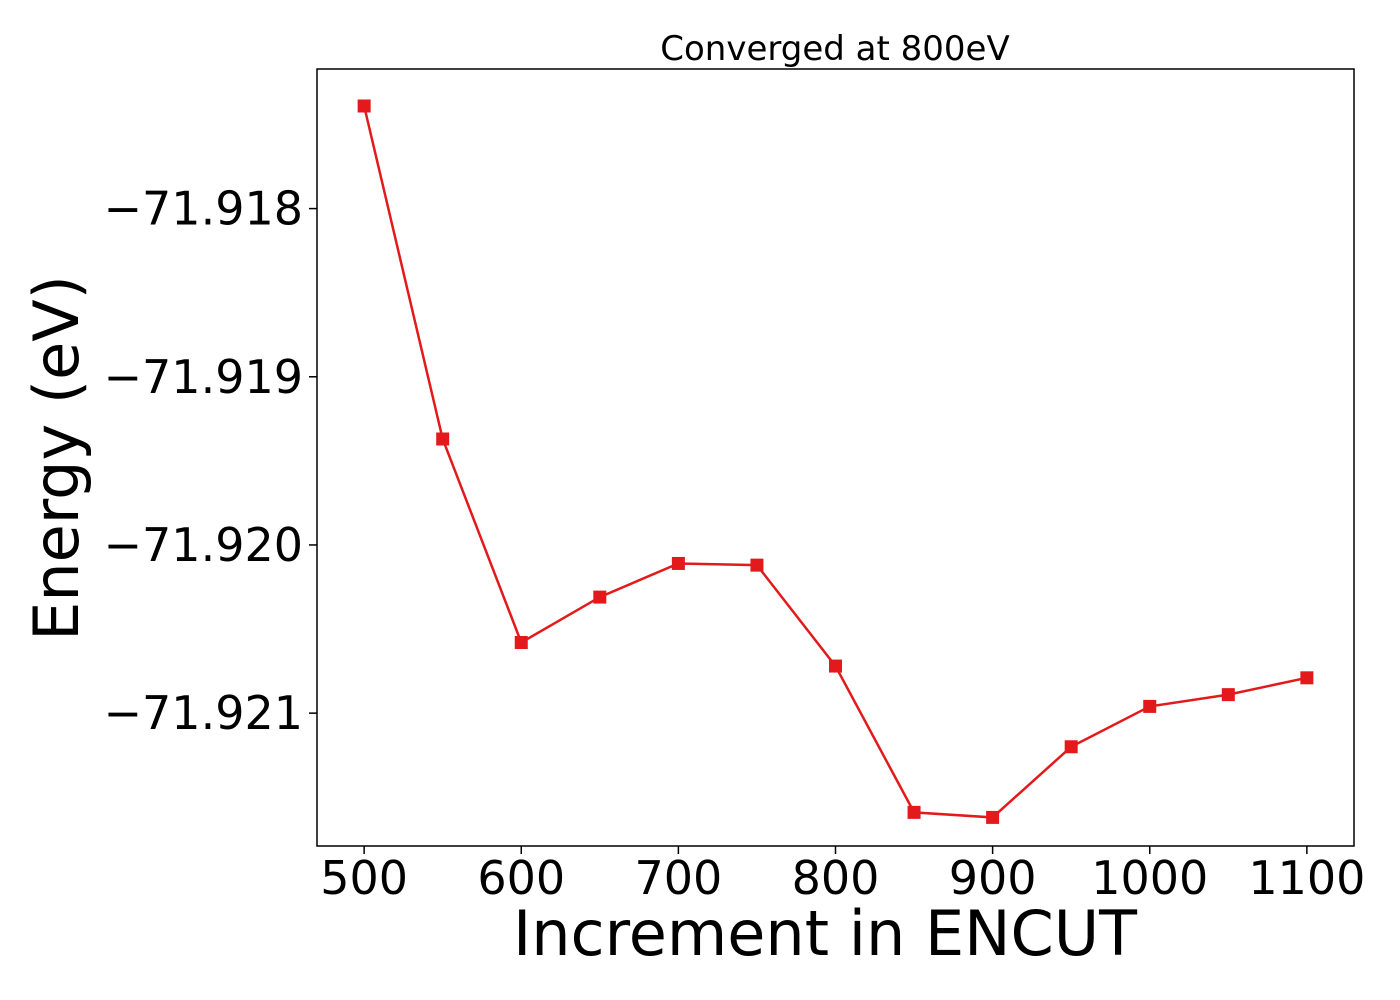  Describe the element at coordinates (204, 209) in the screenshot. I see `y-tick-label: −71.918` at that location.